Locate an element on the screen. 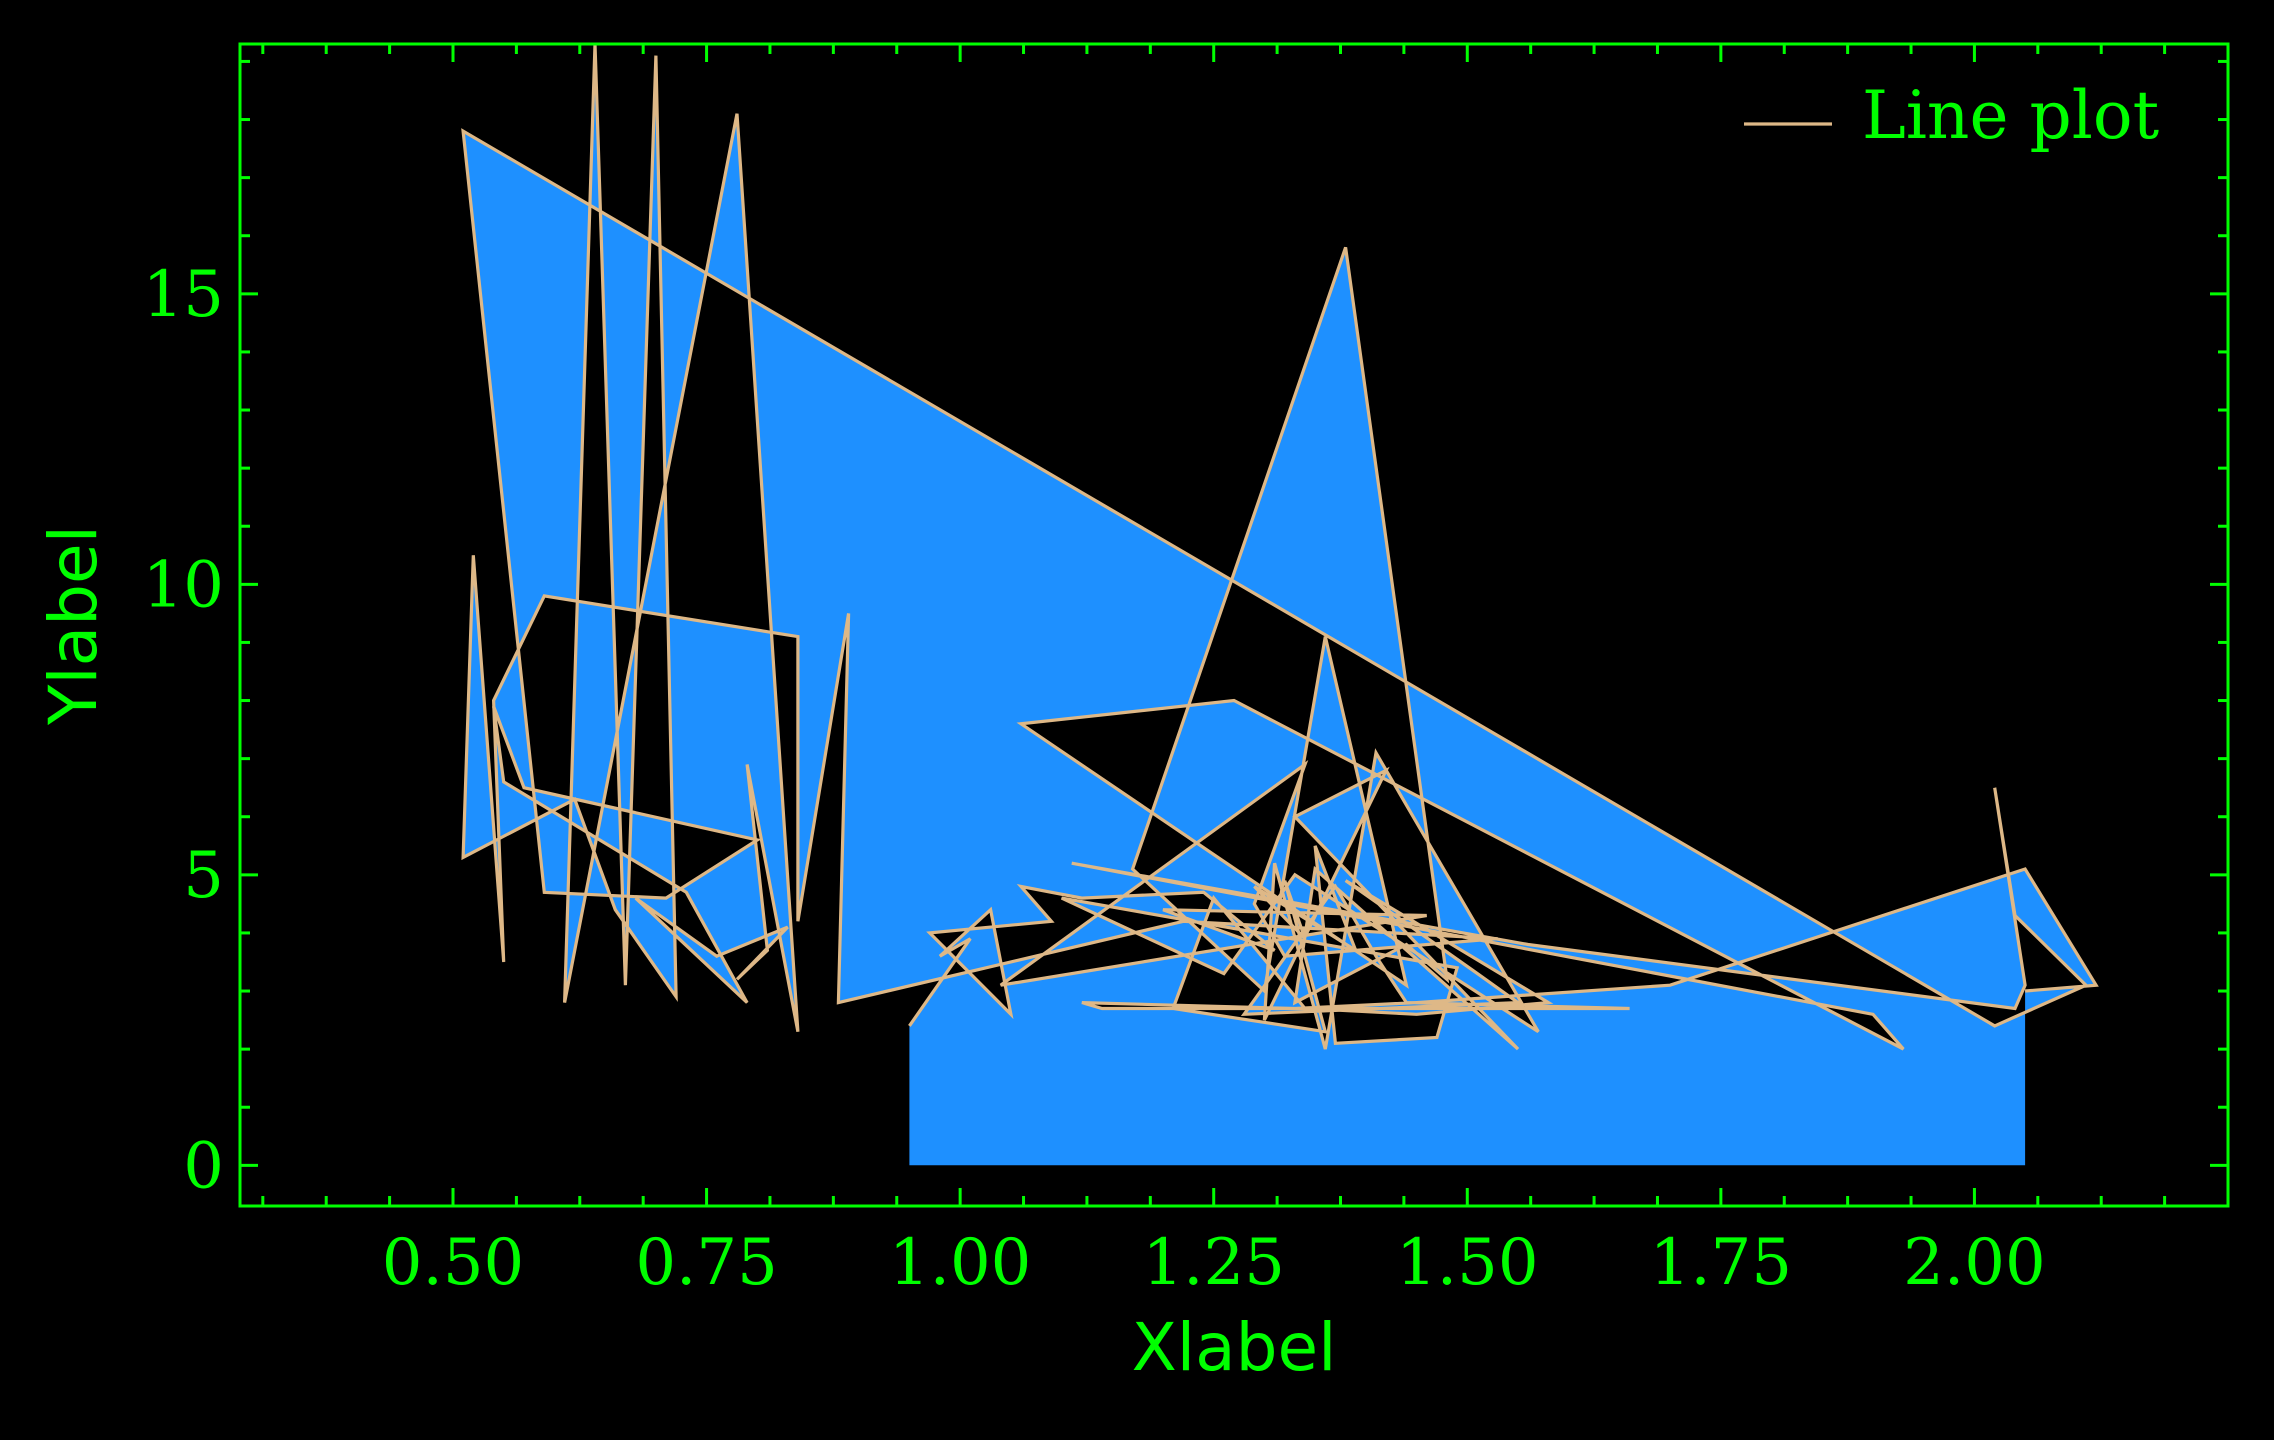 Image resolution: width=2274 pixels, height=1440 pixels. x-tick-label: 1.00 is located at coordinates (960, 1263).